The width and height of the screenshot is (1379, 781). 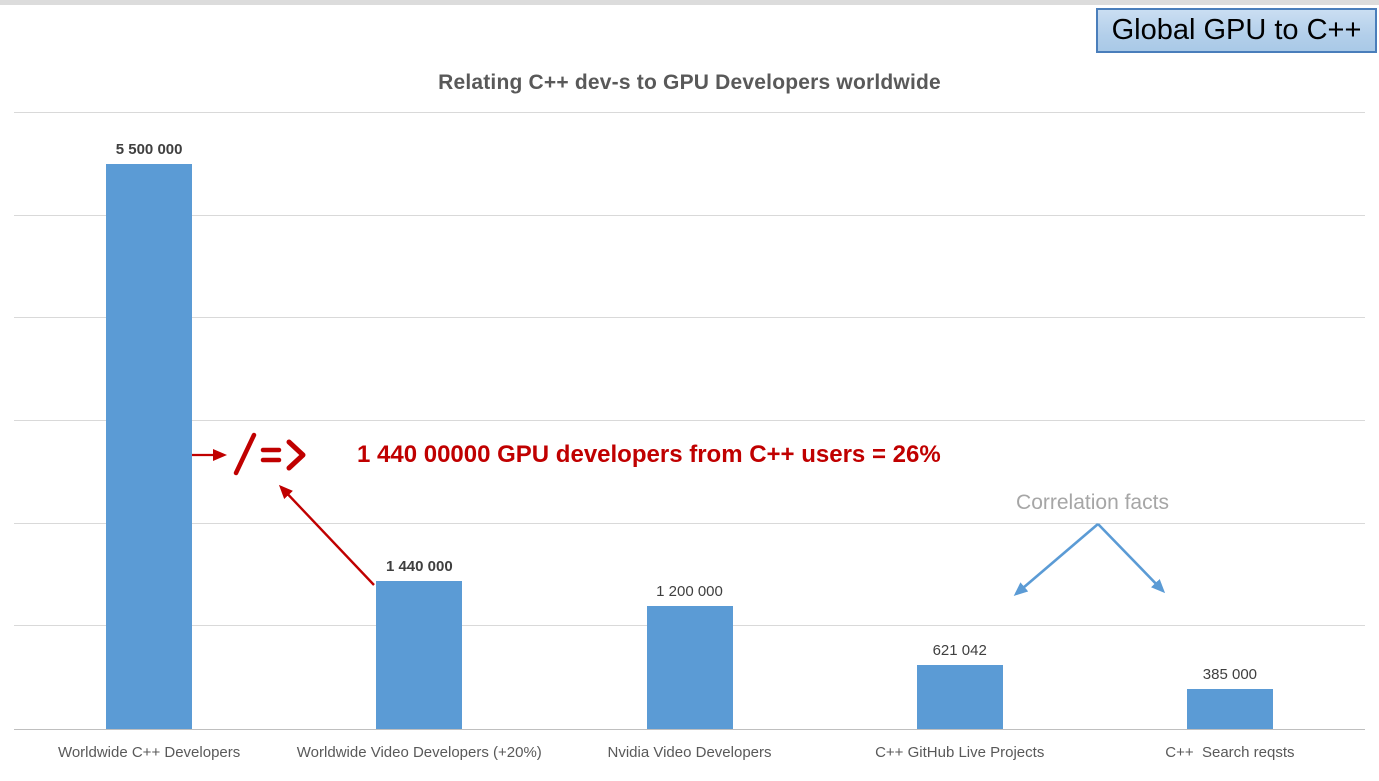 What do you see at coordinates (689, 591) in the screenshot?
I see `bar-value-label: 1 200 000` at bounding box center [689, 591].